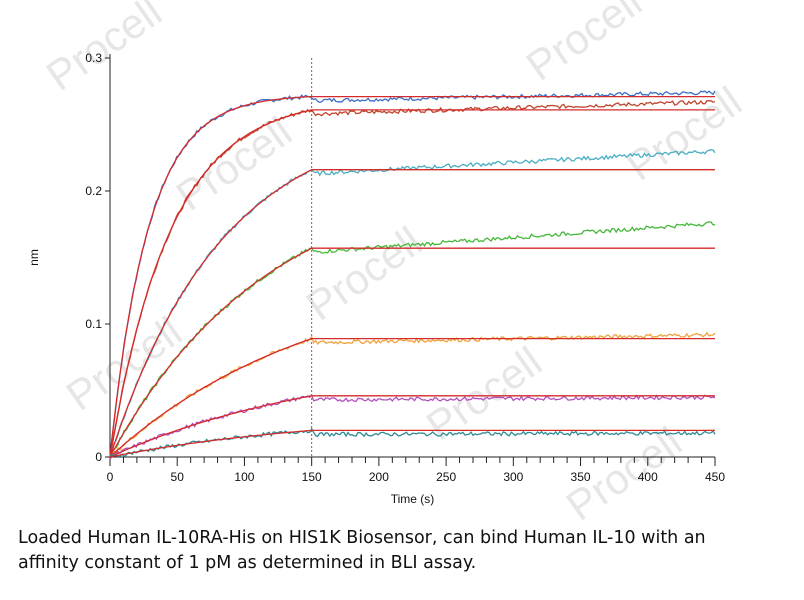 The image size is (804, 600). I want to click on x-tick-label: 450, so click(715, 477).